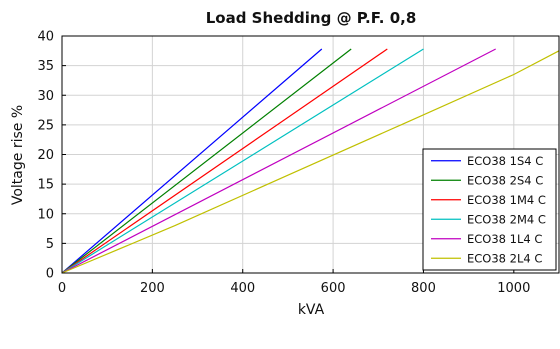 The image size is (560, 349). What do you see at coordinates (505, 180) in the screenshot?
I see `legend-label: ECO38 2S4 C` at bounding box center [505, 180].